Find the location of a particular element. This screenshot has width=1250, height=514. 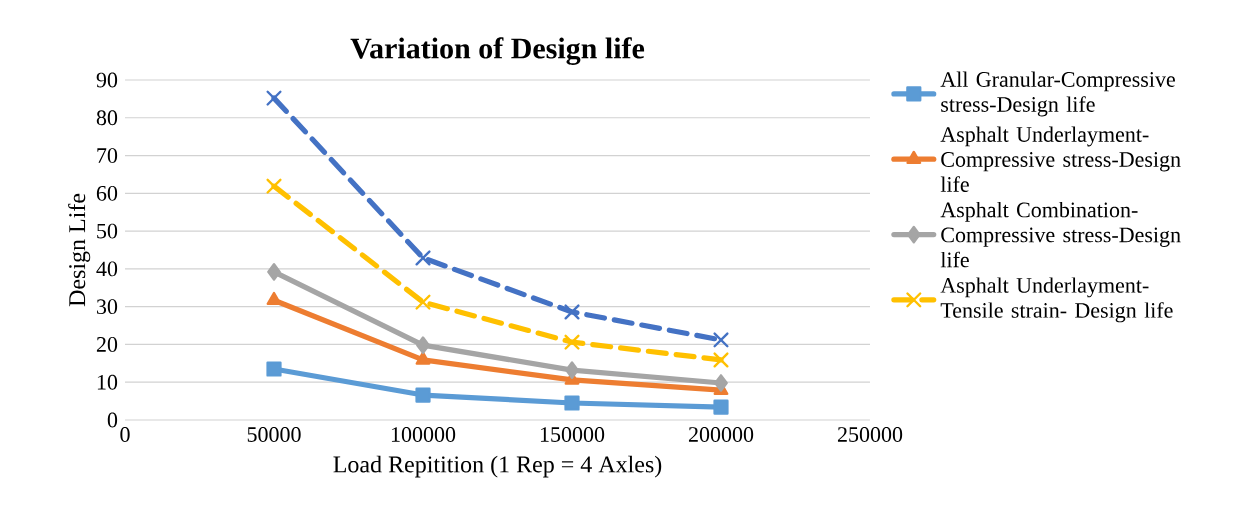

y-tick-label: 0 is located at coordinates (112, 420).